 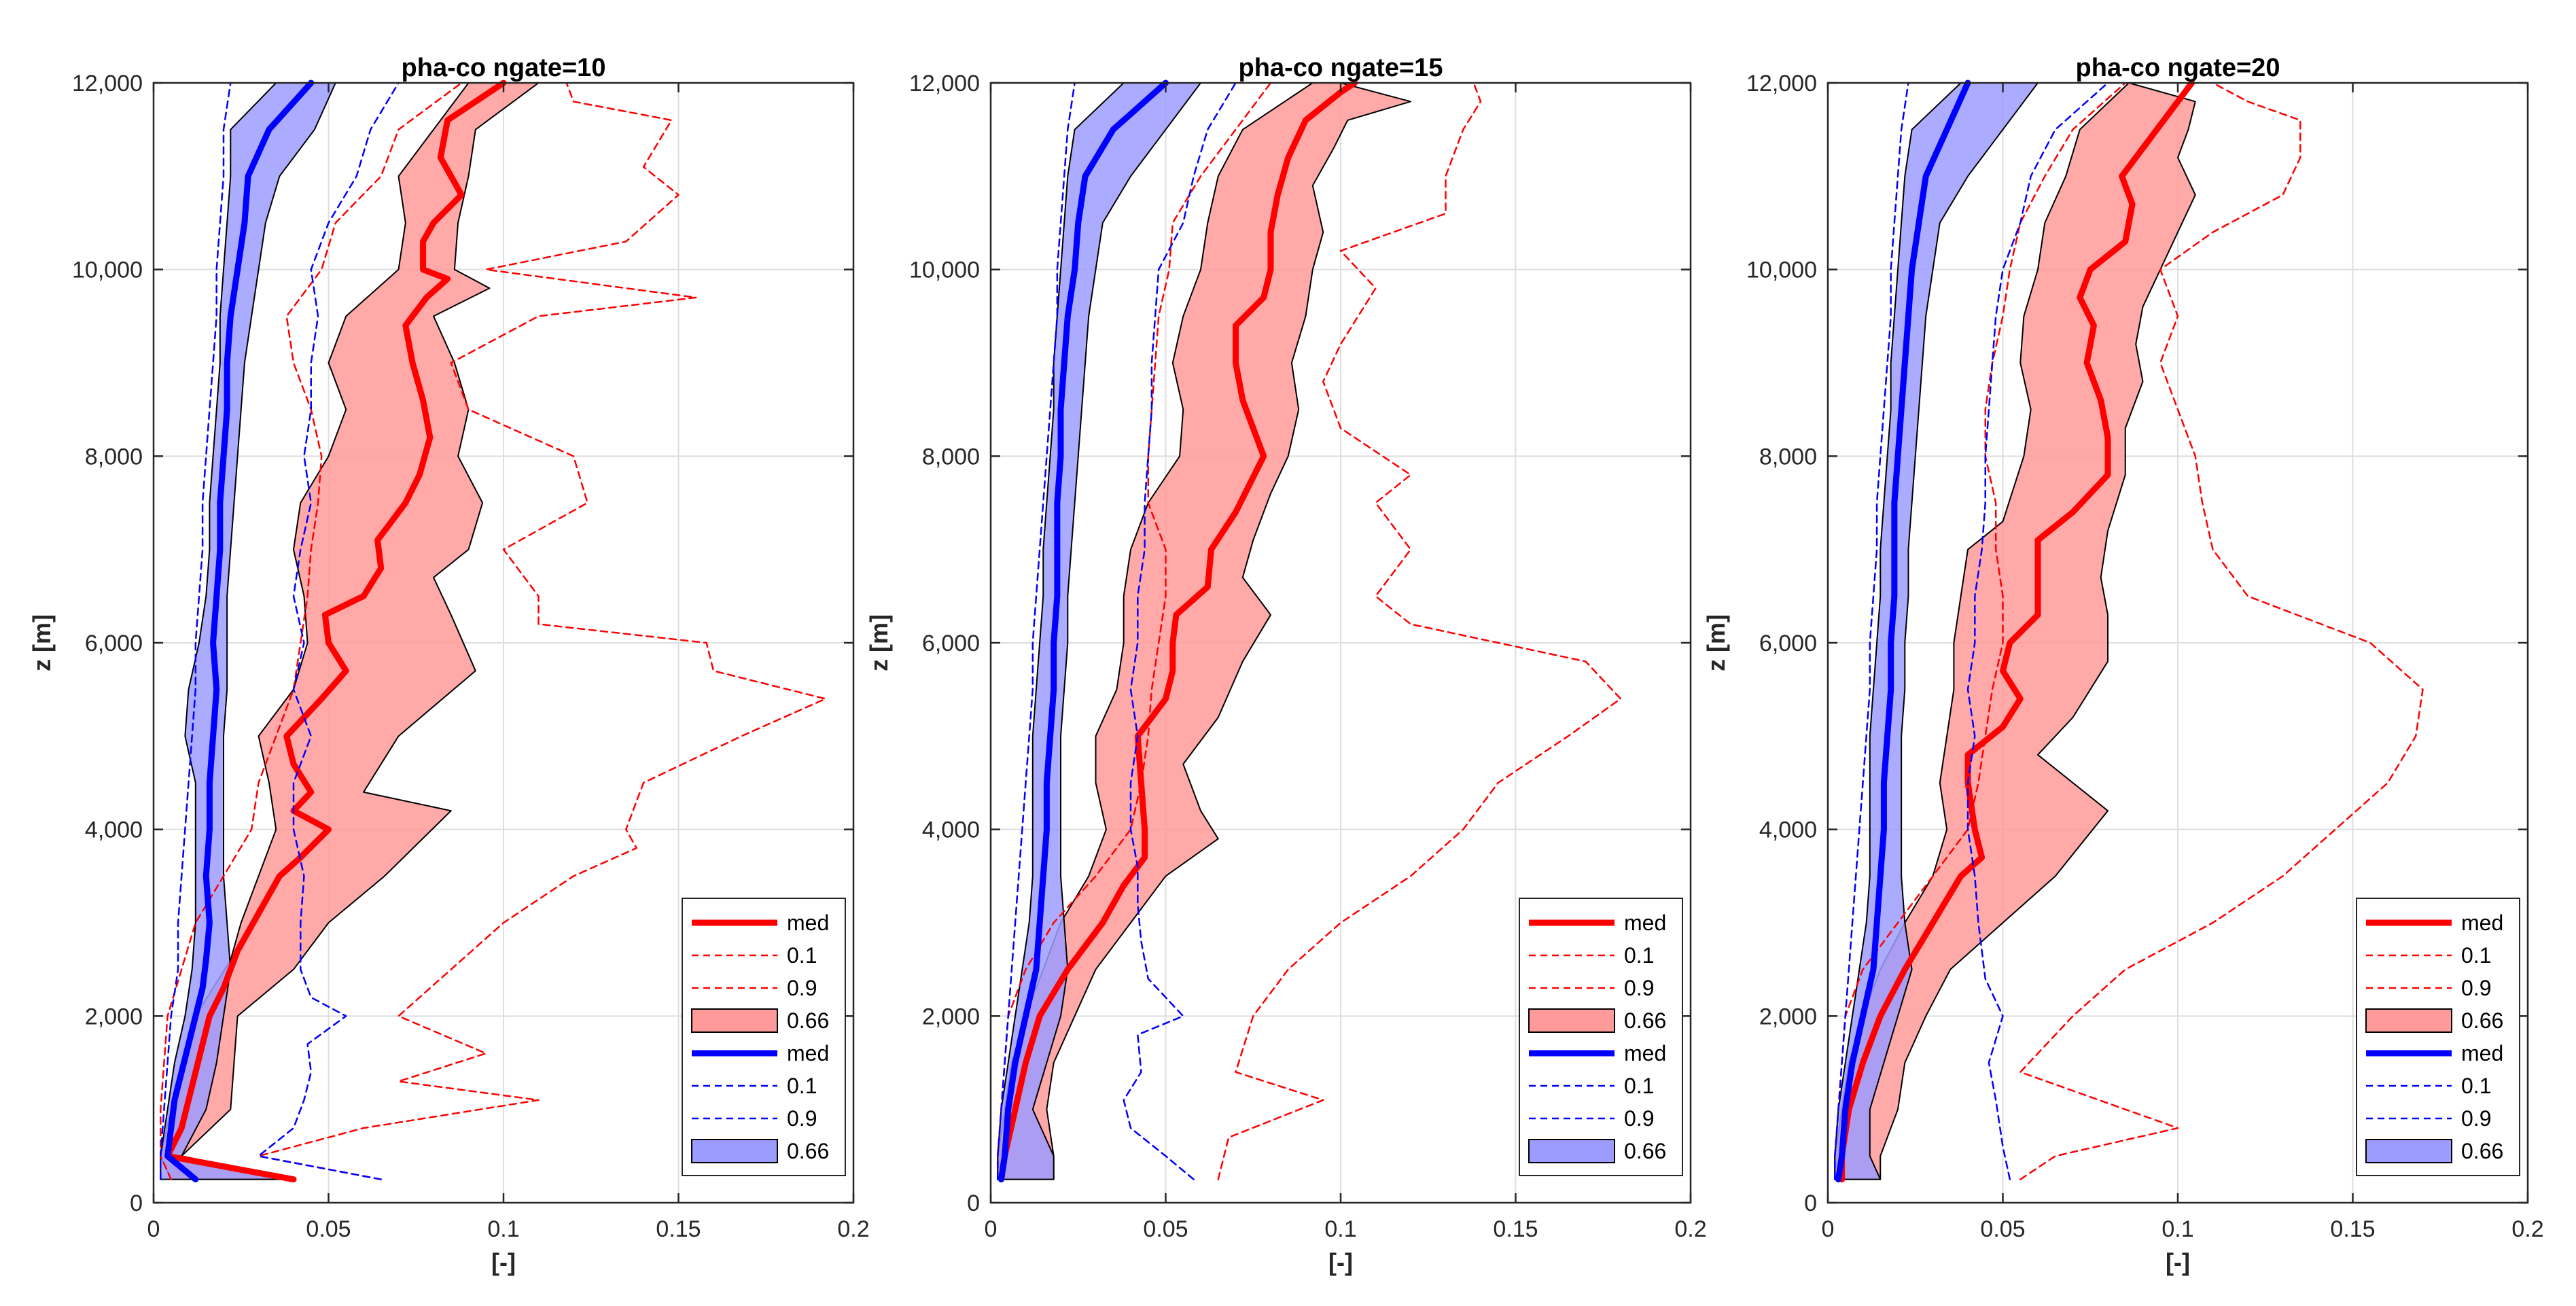 What do you see at coordinates (2178, 68) in the screenshot?
I see `chart-title: pha-co ngate=20` at bounding box center [2178, 68].